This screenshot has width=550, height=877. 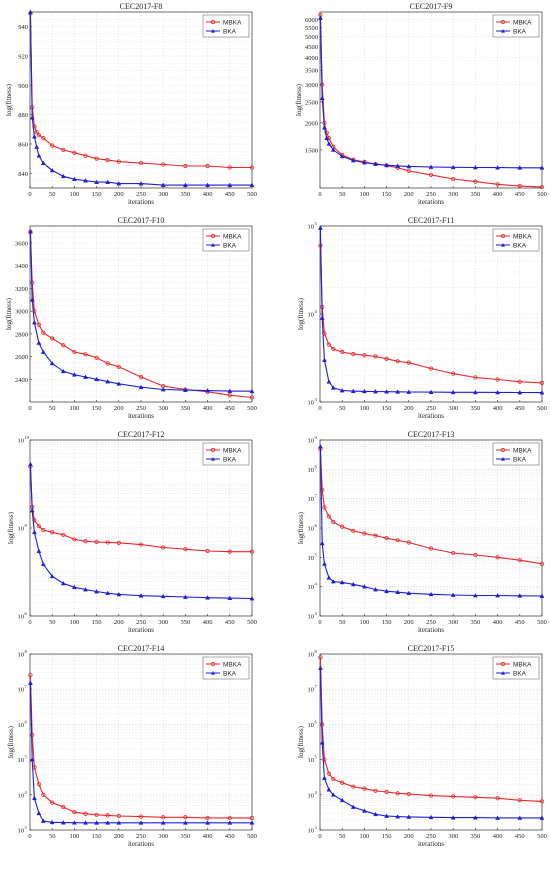 What do you see at coordinates (431, 648) in the screenshot?
I see `chart-title: CEC2017-F15` at bounding box center [431, 648].